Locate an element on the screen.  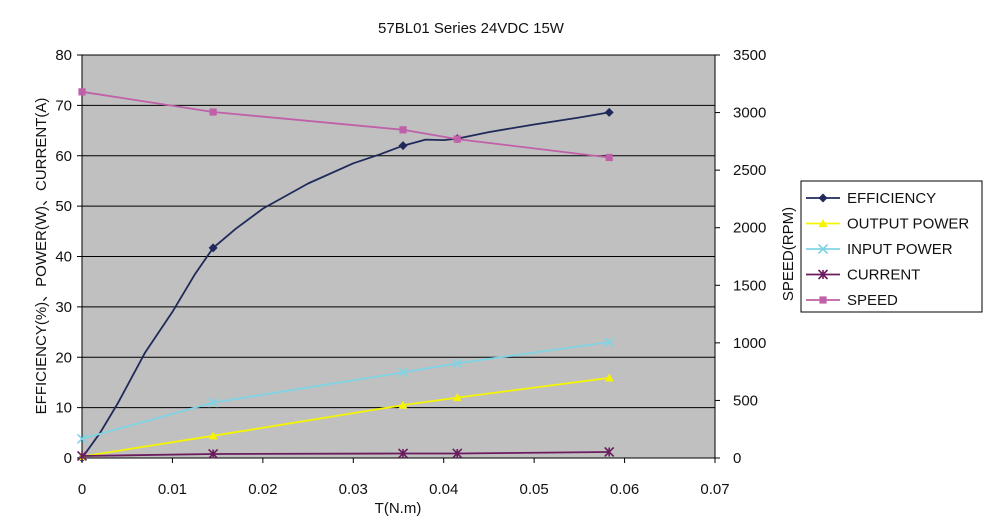
x-tick-label: 0 is located at coordinates (82, 489).